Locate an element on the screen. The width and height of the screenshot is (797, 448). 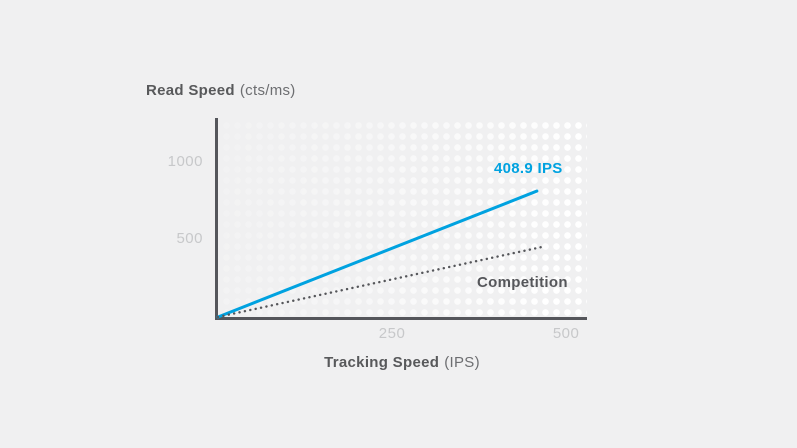
series-line-solid is located at coordinates (377, 254).